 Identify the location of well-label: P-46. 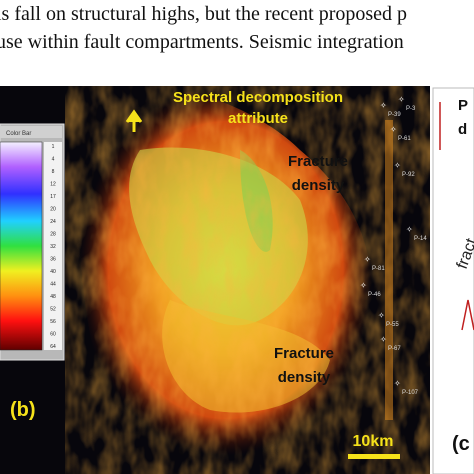
(374, 295).